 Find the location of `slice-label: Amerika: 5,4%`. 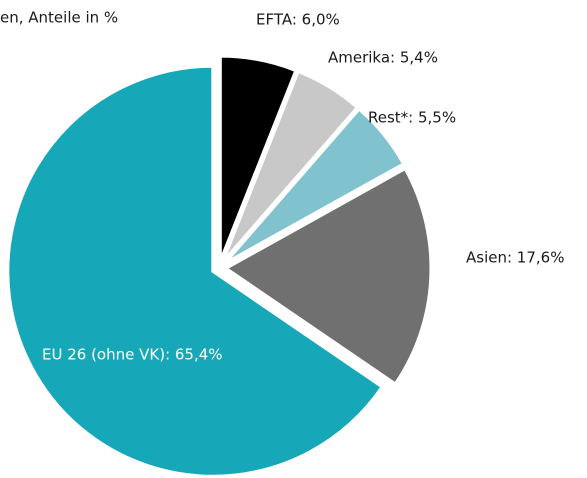

slice-label: Amerika: 5,4% is located at coordinates (383, 58).